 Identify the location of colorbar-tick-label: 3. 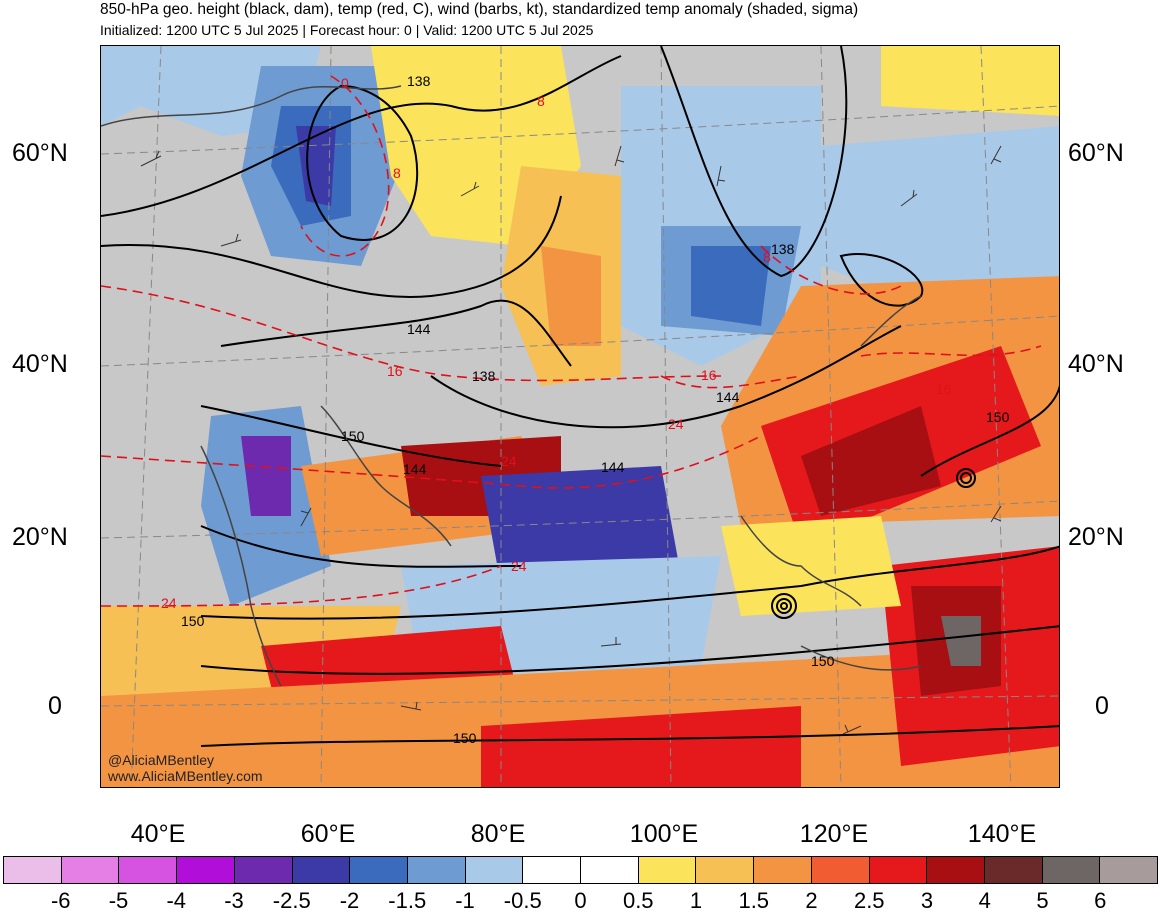
(927, 900).